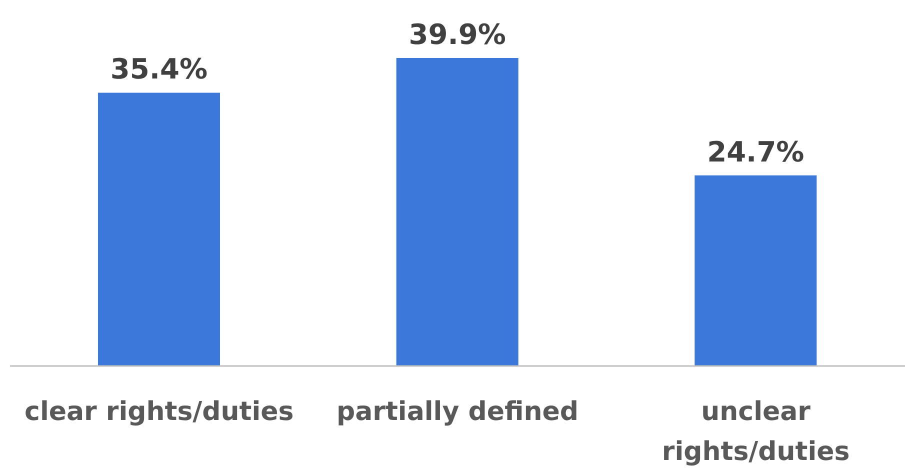 The height and width of the screenshot is (476, 905). I want to click on data-label: 24.7%, so click(755, 151).